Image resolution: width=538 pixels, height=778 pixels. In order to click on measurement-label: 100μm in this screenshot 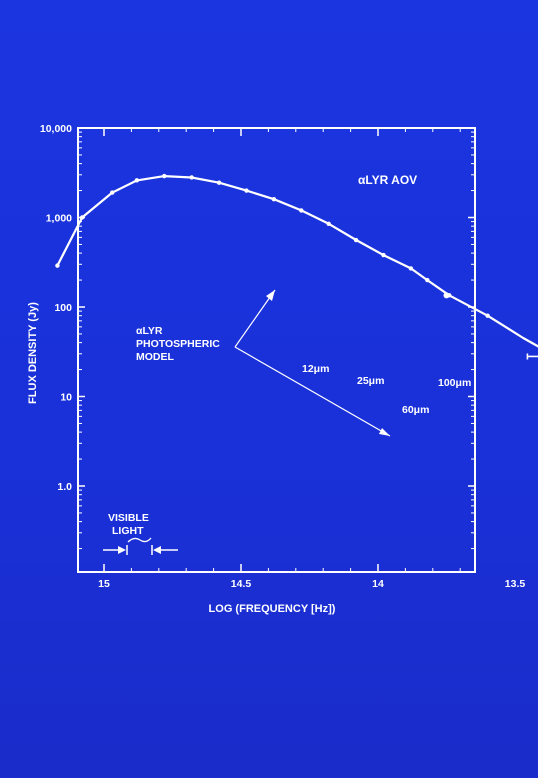, I will do `click(454, 383)`.